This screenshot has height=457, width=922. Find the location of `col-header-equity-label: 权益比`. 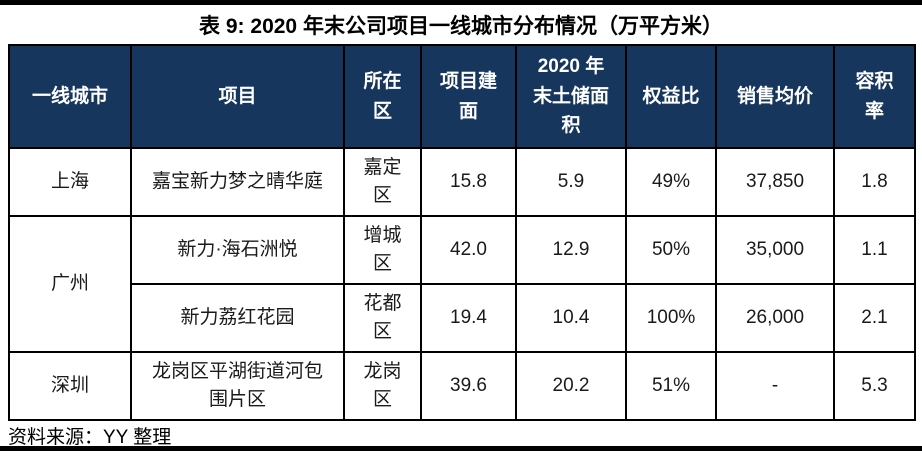

col-header-equity-label: 权益比 is located at coordinates (671, 96).